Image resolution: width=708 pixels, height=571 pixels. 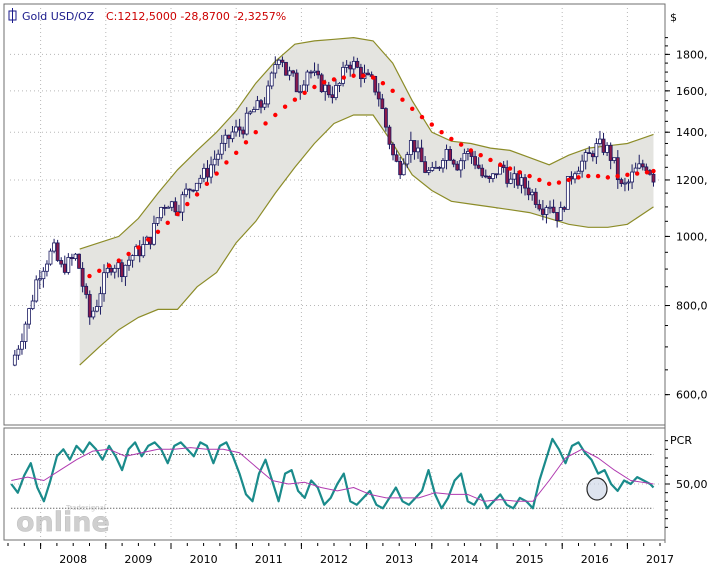 What do you see at coordinates (692, 395) in the screenshot?
I see `price-tick-label: 600,0` at bounding box center [692, 395].